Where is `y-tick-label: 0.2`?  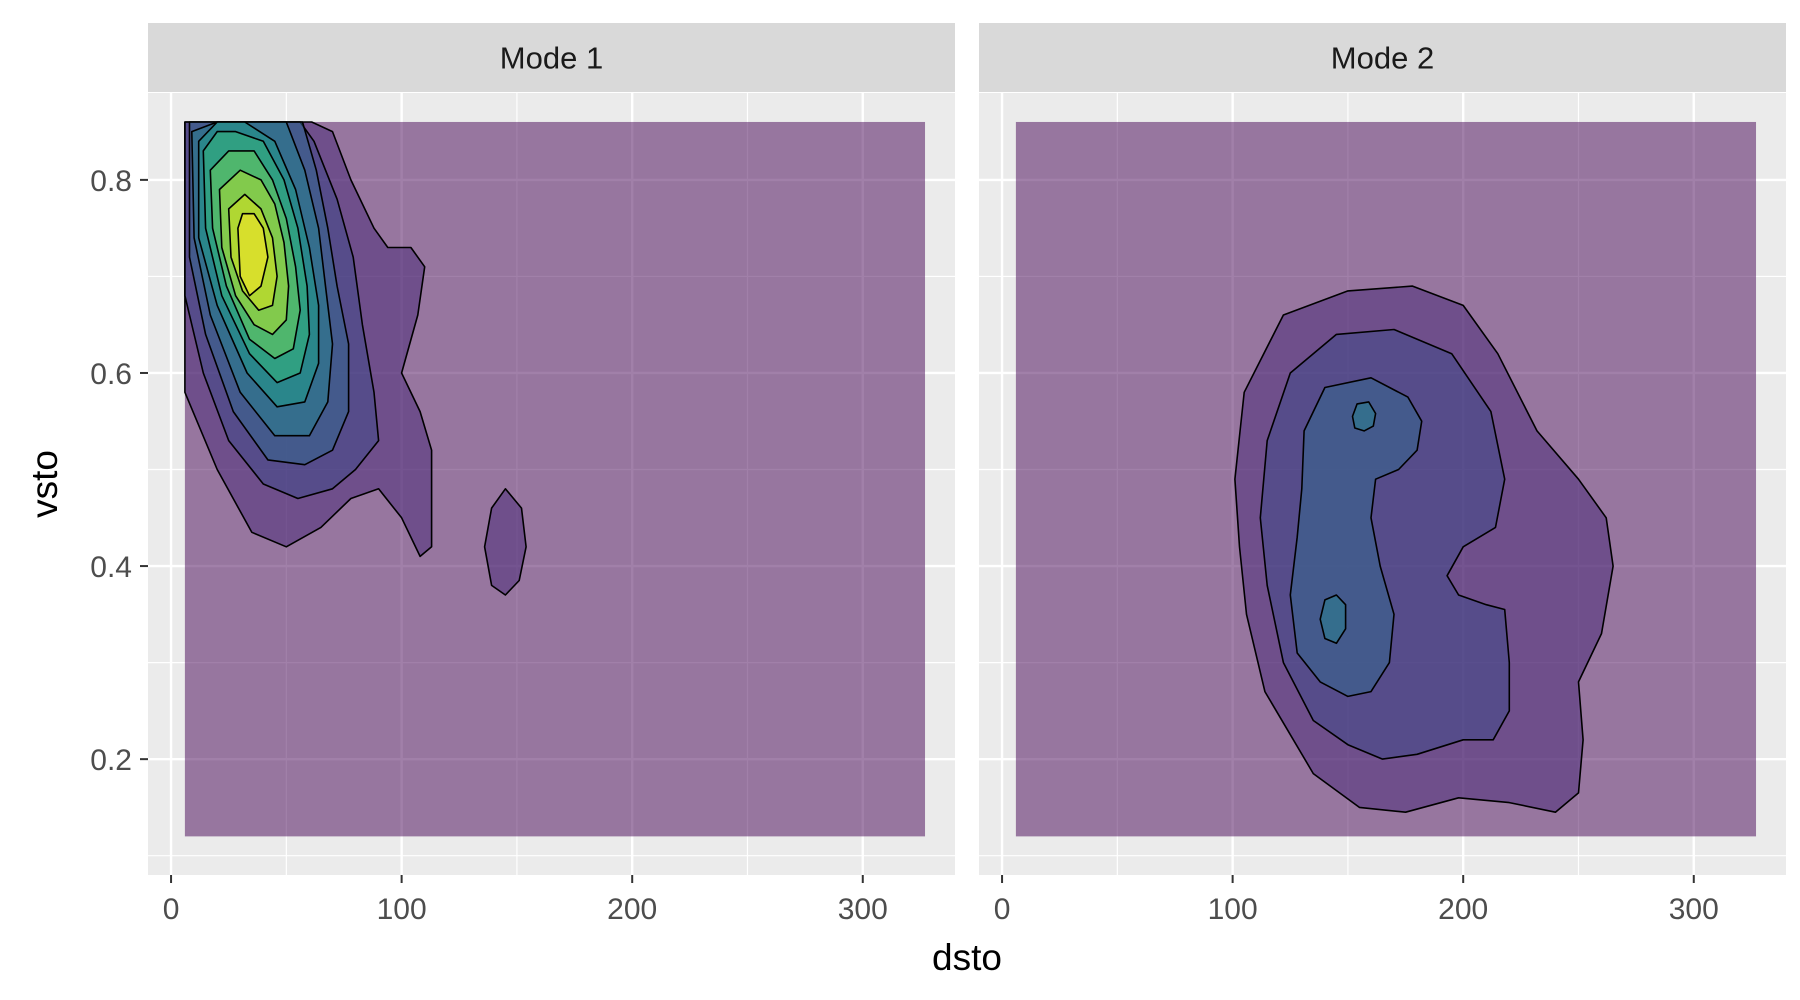 y-tick-label: 0.2 is located at coordinates (111, 760).